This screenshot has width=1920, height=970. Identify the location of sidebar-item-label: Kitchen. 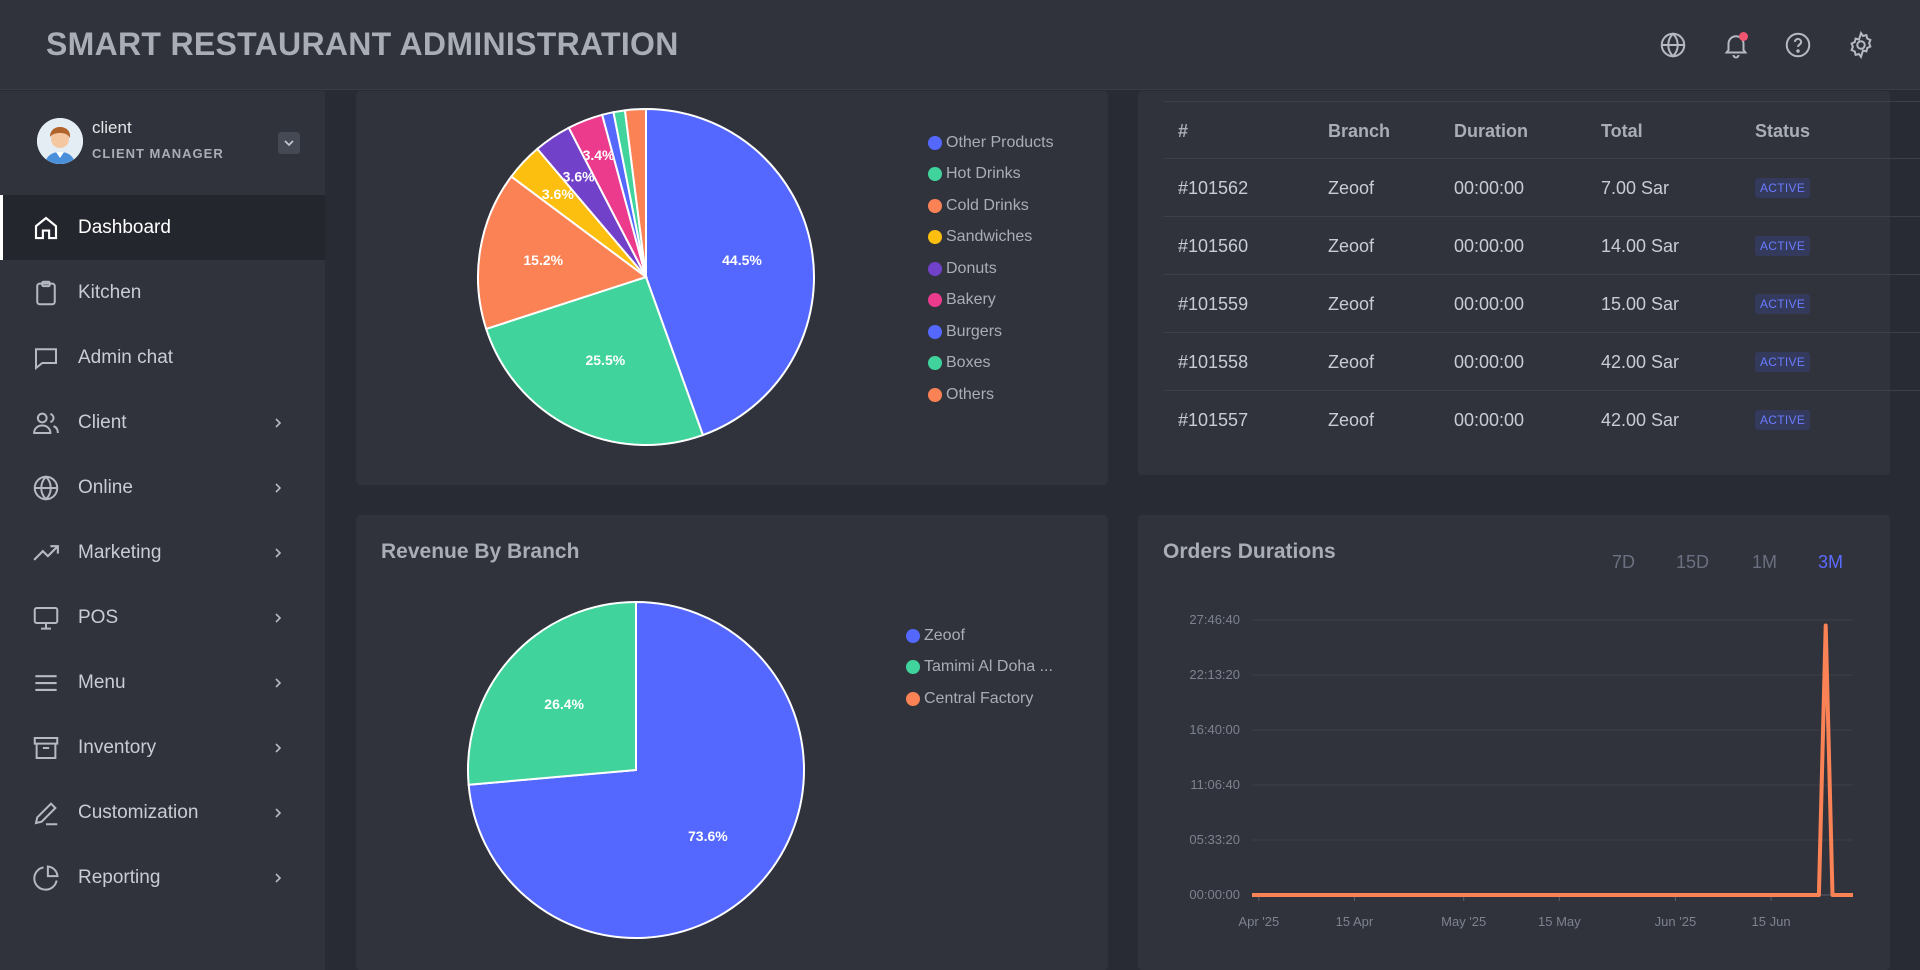
(110, 292).